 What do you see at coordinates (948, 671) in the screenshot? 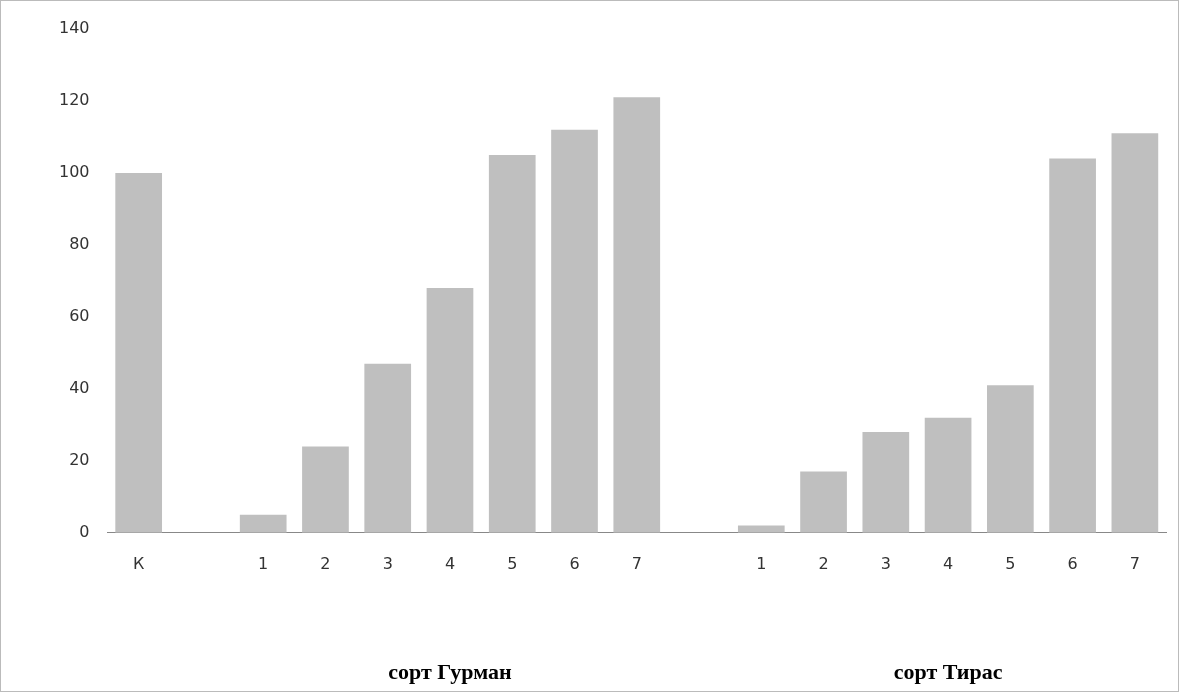
I see `text: сорт Тирас` at bounding box center [948, 671].